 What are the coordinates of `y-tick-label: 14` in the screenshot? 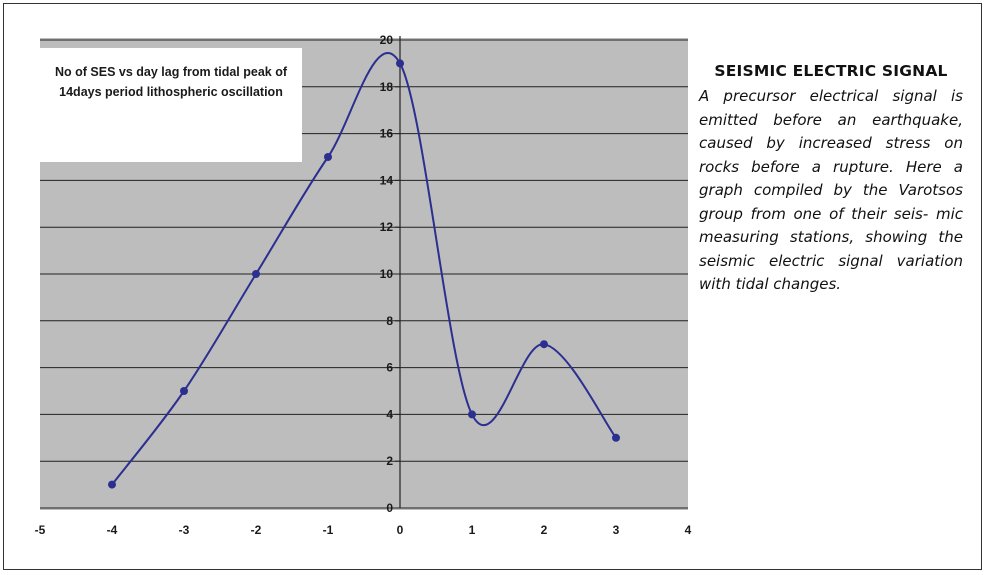 It's located at (387, 180).